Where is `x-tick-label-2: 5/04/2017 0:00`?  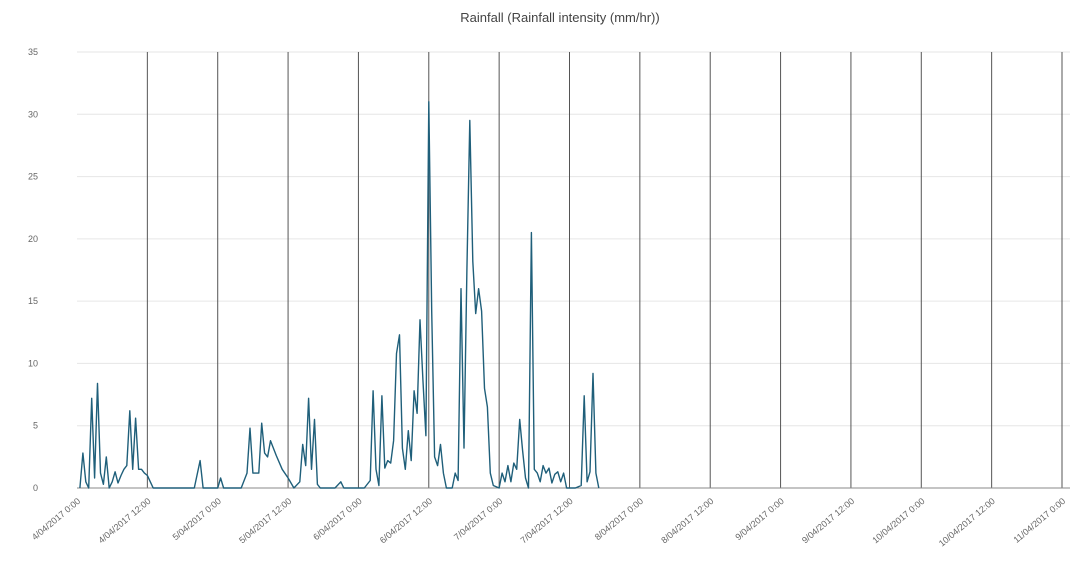
x-tick-label-2: 5/04/2017 0:00 is located at coordinates (197, 519).